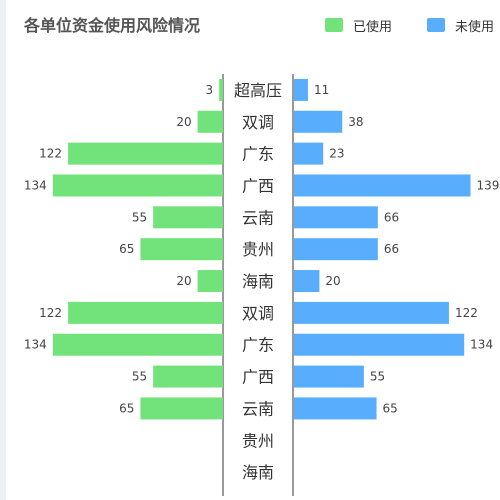  I want to click on legend-swatch-used, so click(334, 25).